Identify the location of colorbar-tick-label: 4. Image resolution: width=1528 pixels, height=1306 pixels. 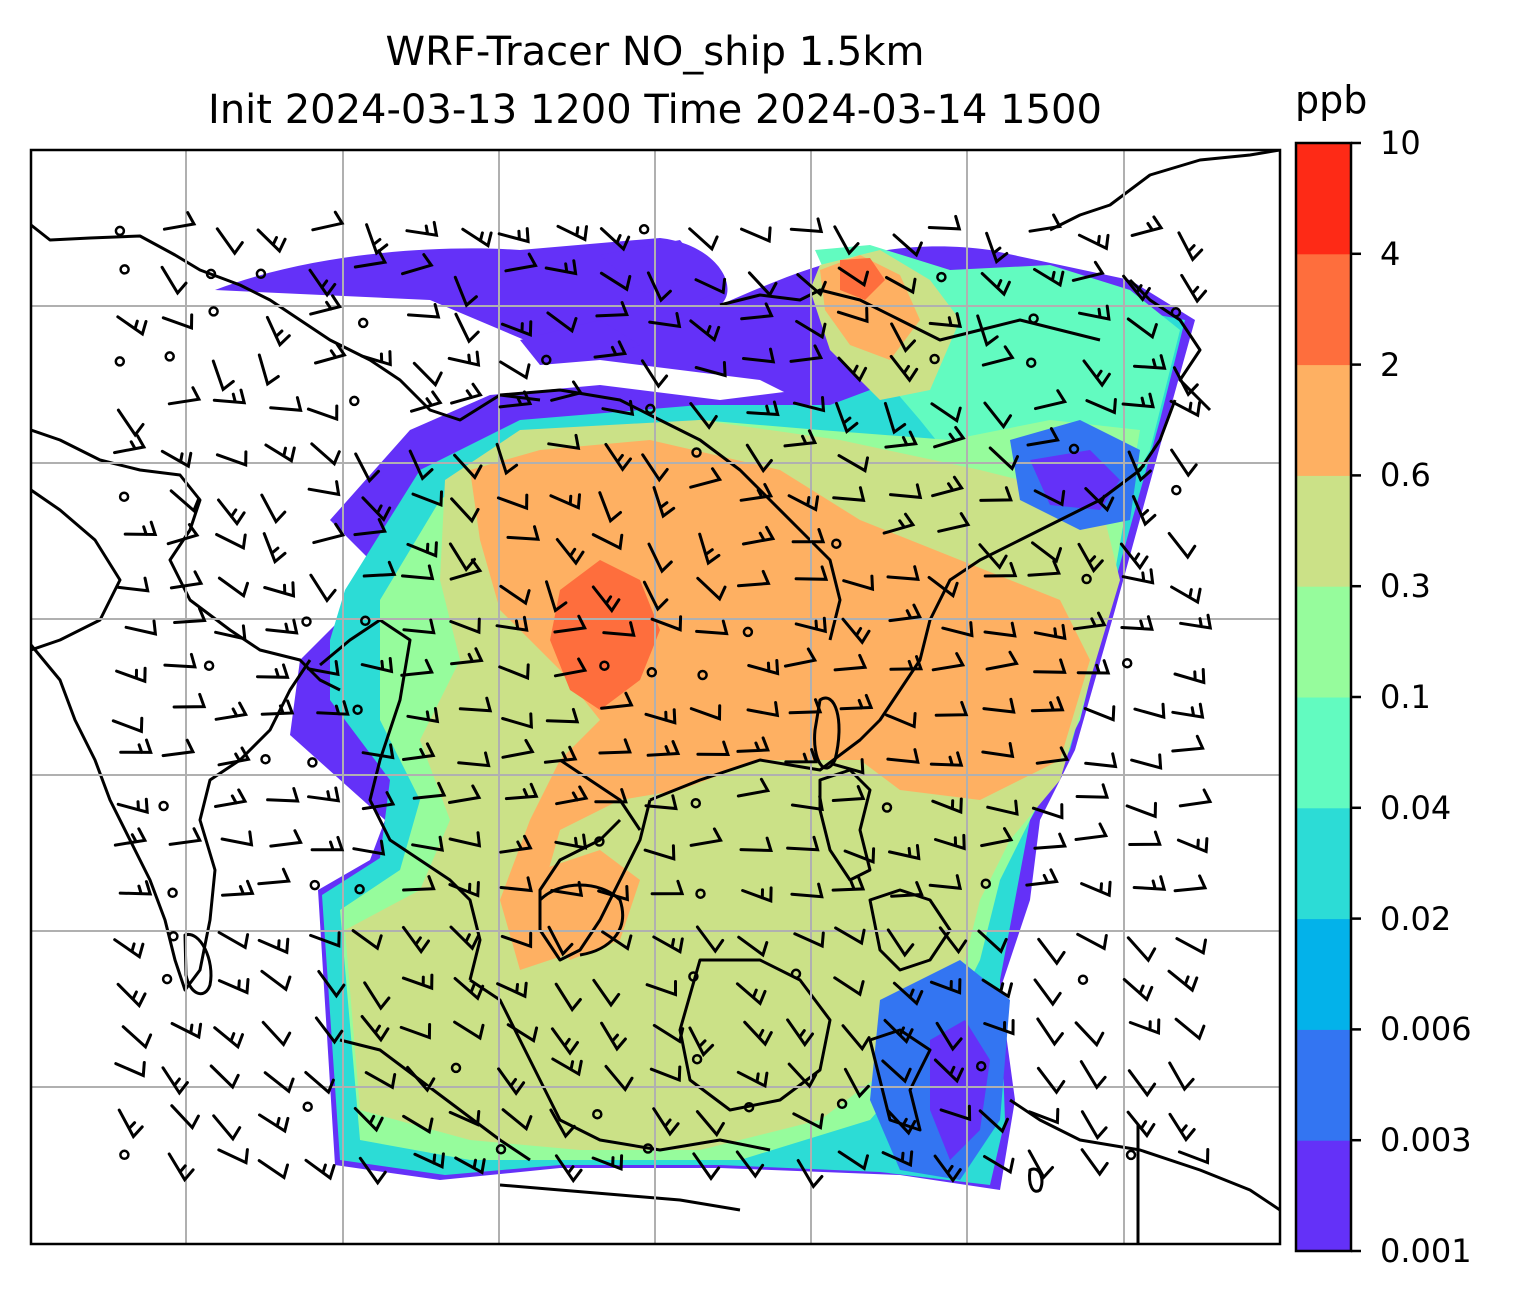
(1390, 253).